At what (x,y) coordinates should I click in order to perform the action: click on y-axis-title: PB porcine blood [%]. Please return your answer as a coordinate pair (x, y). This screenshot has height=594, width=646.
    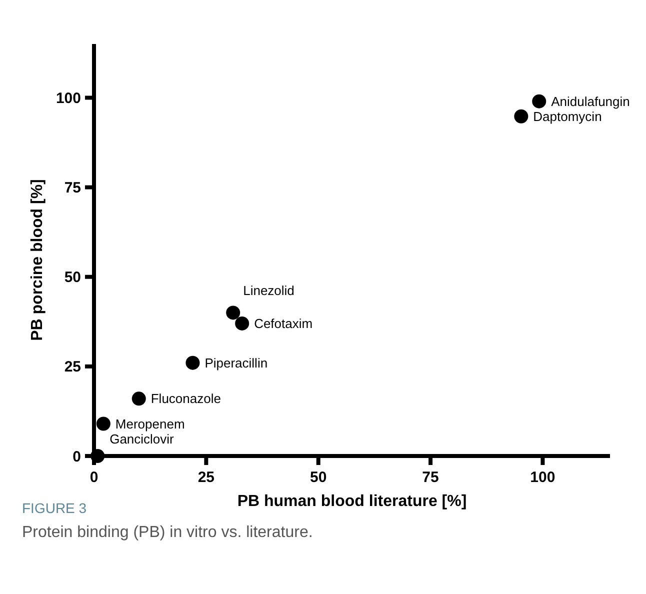
    Looking at the image, I should click on (37, 260).